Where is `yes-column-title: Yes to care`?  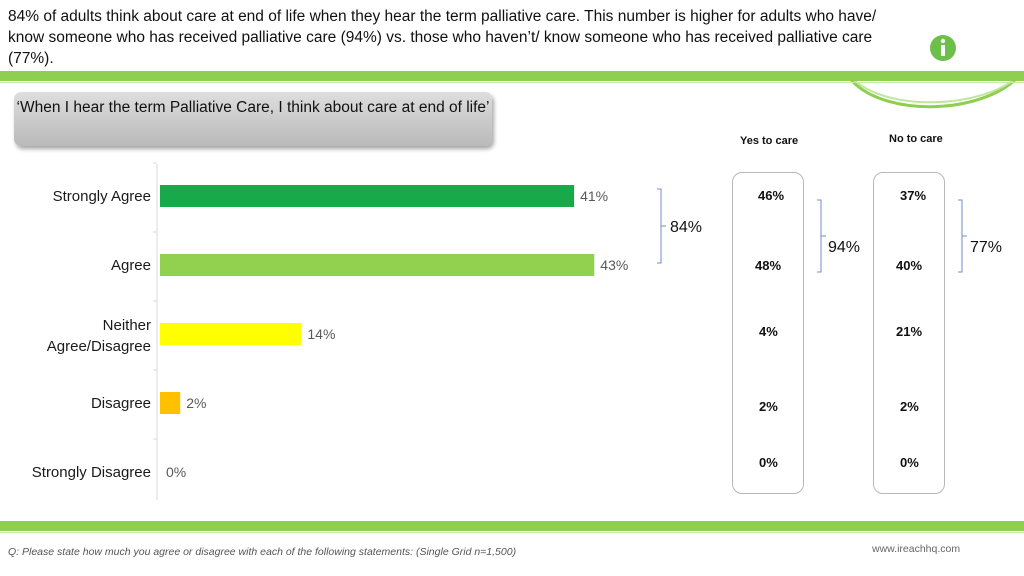 yes-column-title: Yes to care is located at coordinates (769, 141).